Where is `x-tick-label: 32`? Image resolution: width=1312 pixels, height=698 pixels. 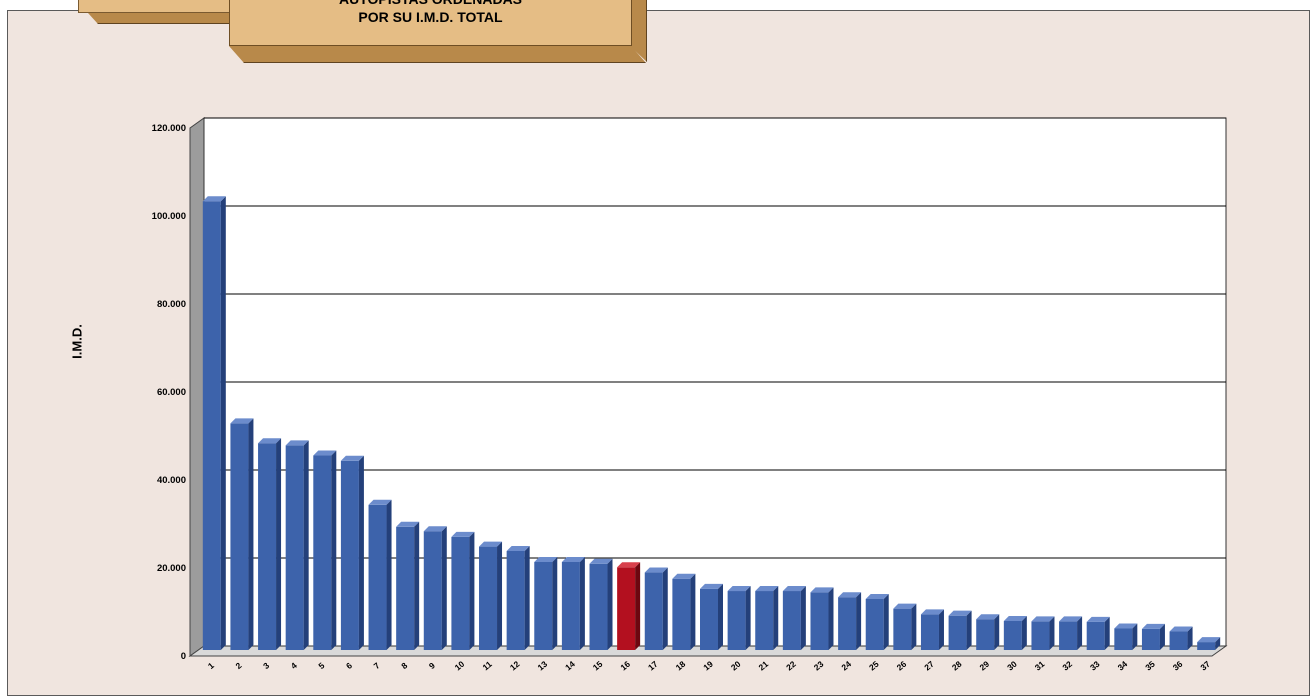 x-tick-label: 32 is located at coordinates (1067, 666).